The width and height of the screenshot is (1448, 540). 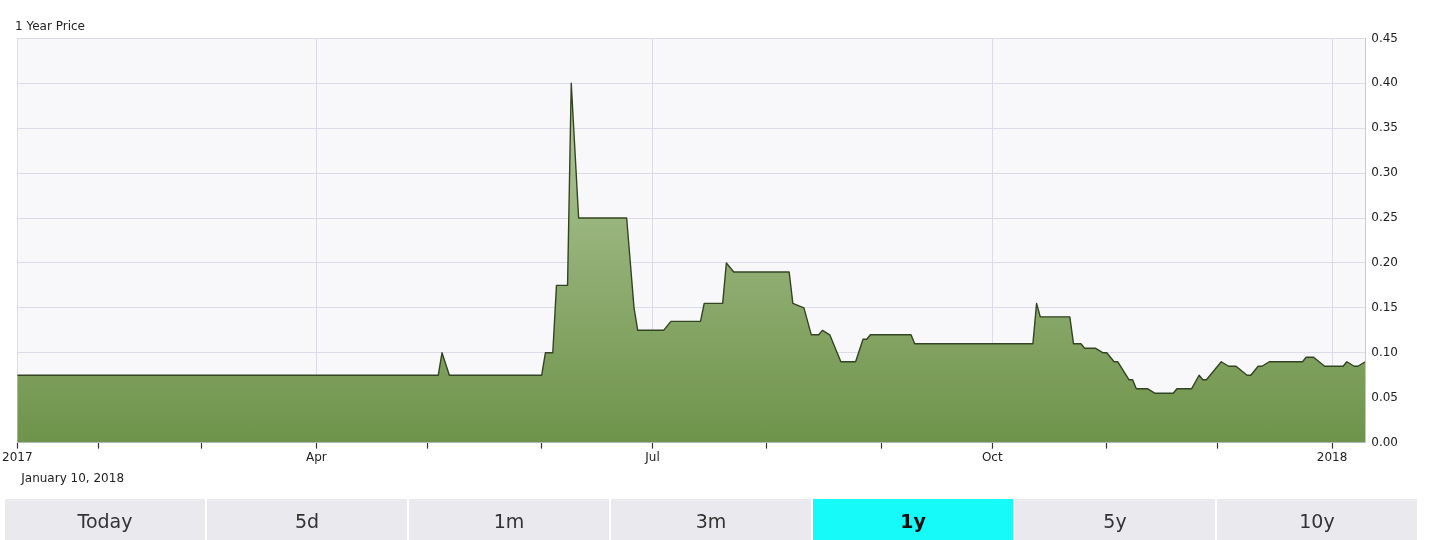 I want to click on y-tick-label: 0.20, so click(x=1384, y=262).